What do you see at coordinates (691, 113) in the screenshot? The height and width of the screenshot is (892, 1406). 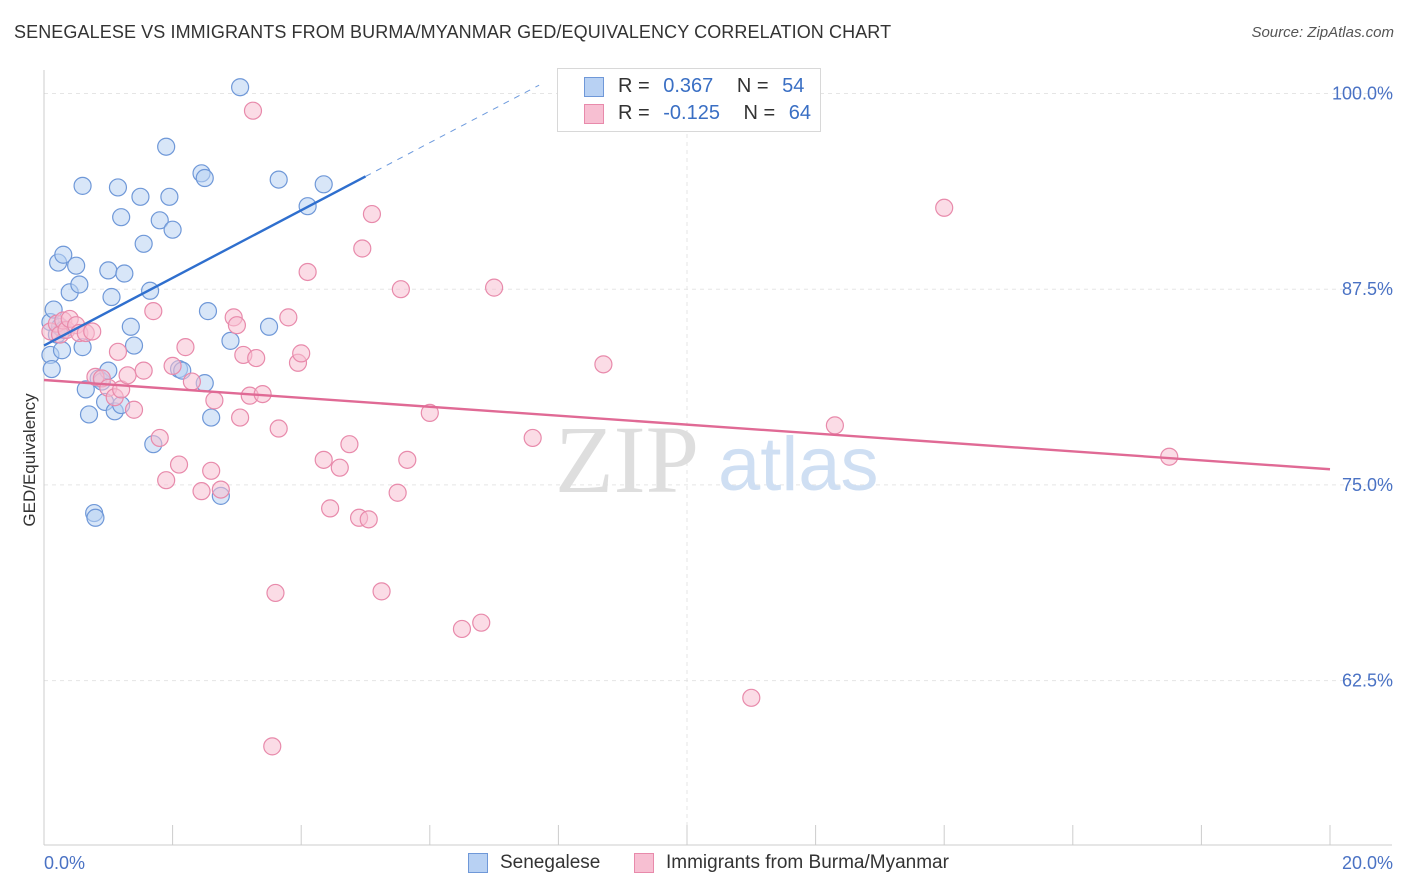 I see `legend-r-value: -0.125` at bounding box center [691, 113].